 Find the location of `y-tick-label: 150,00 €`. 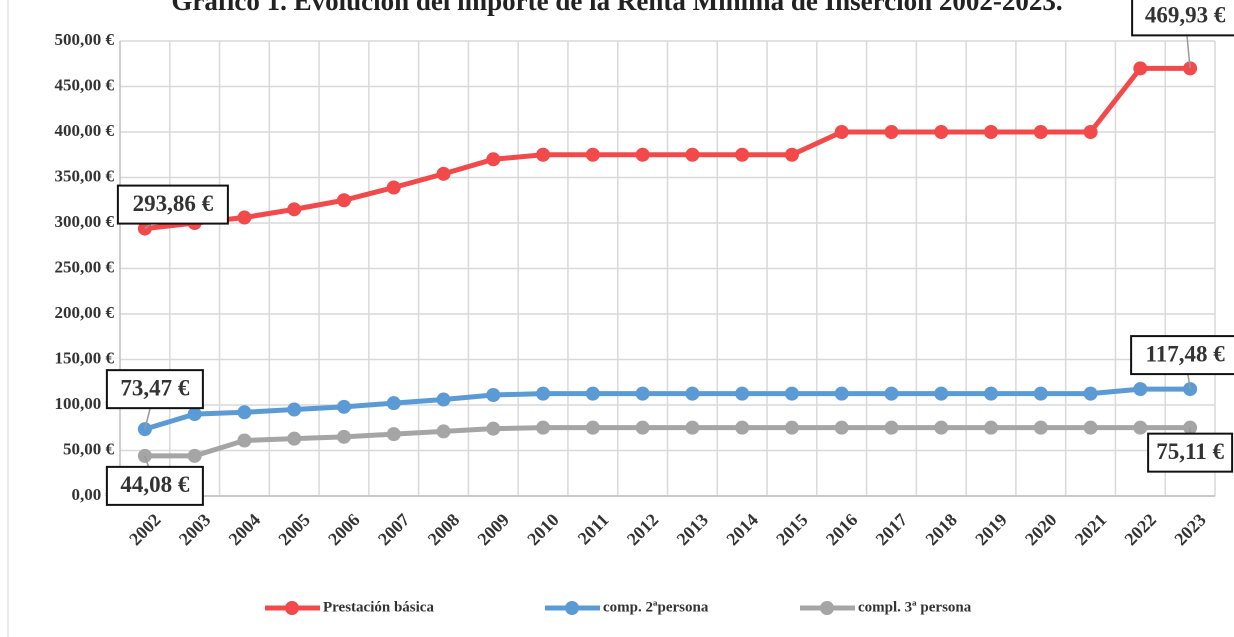

y-tick-label: 150,00 € is located at coordinates (85, 357).